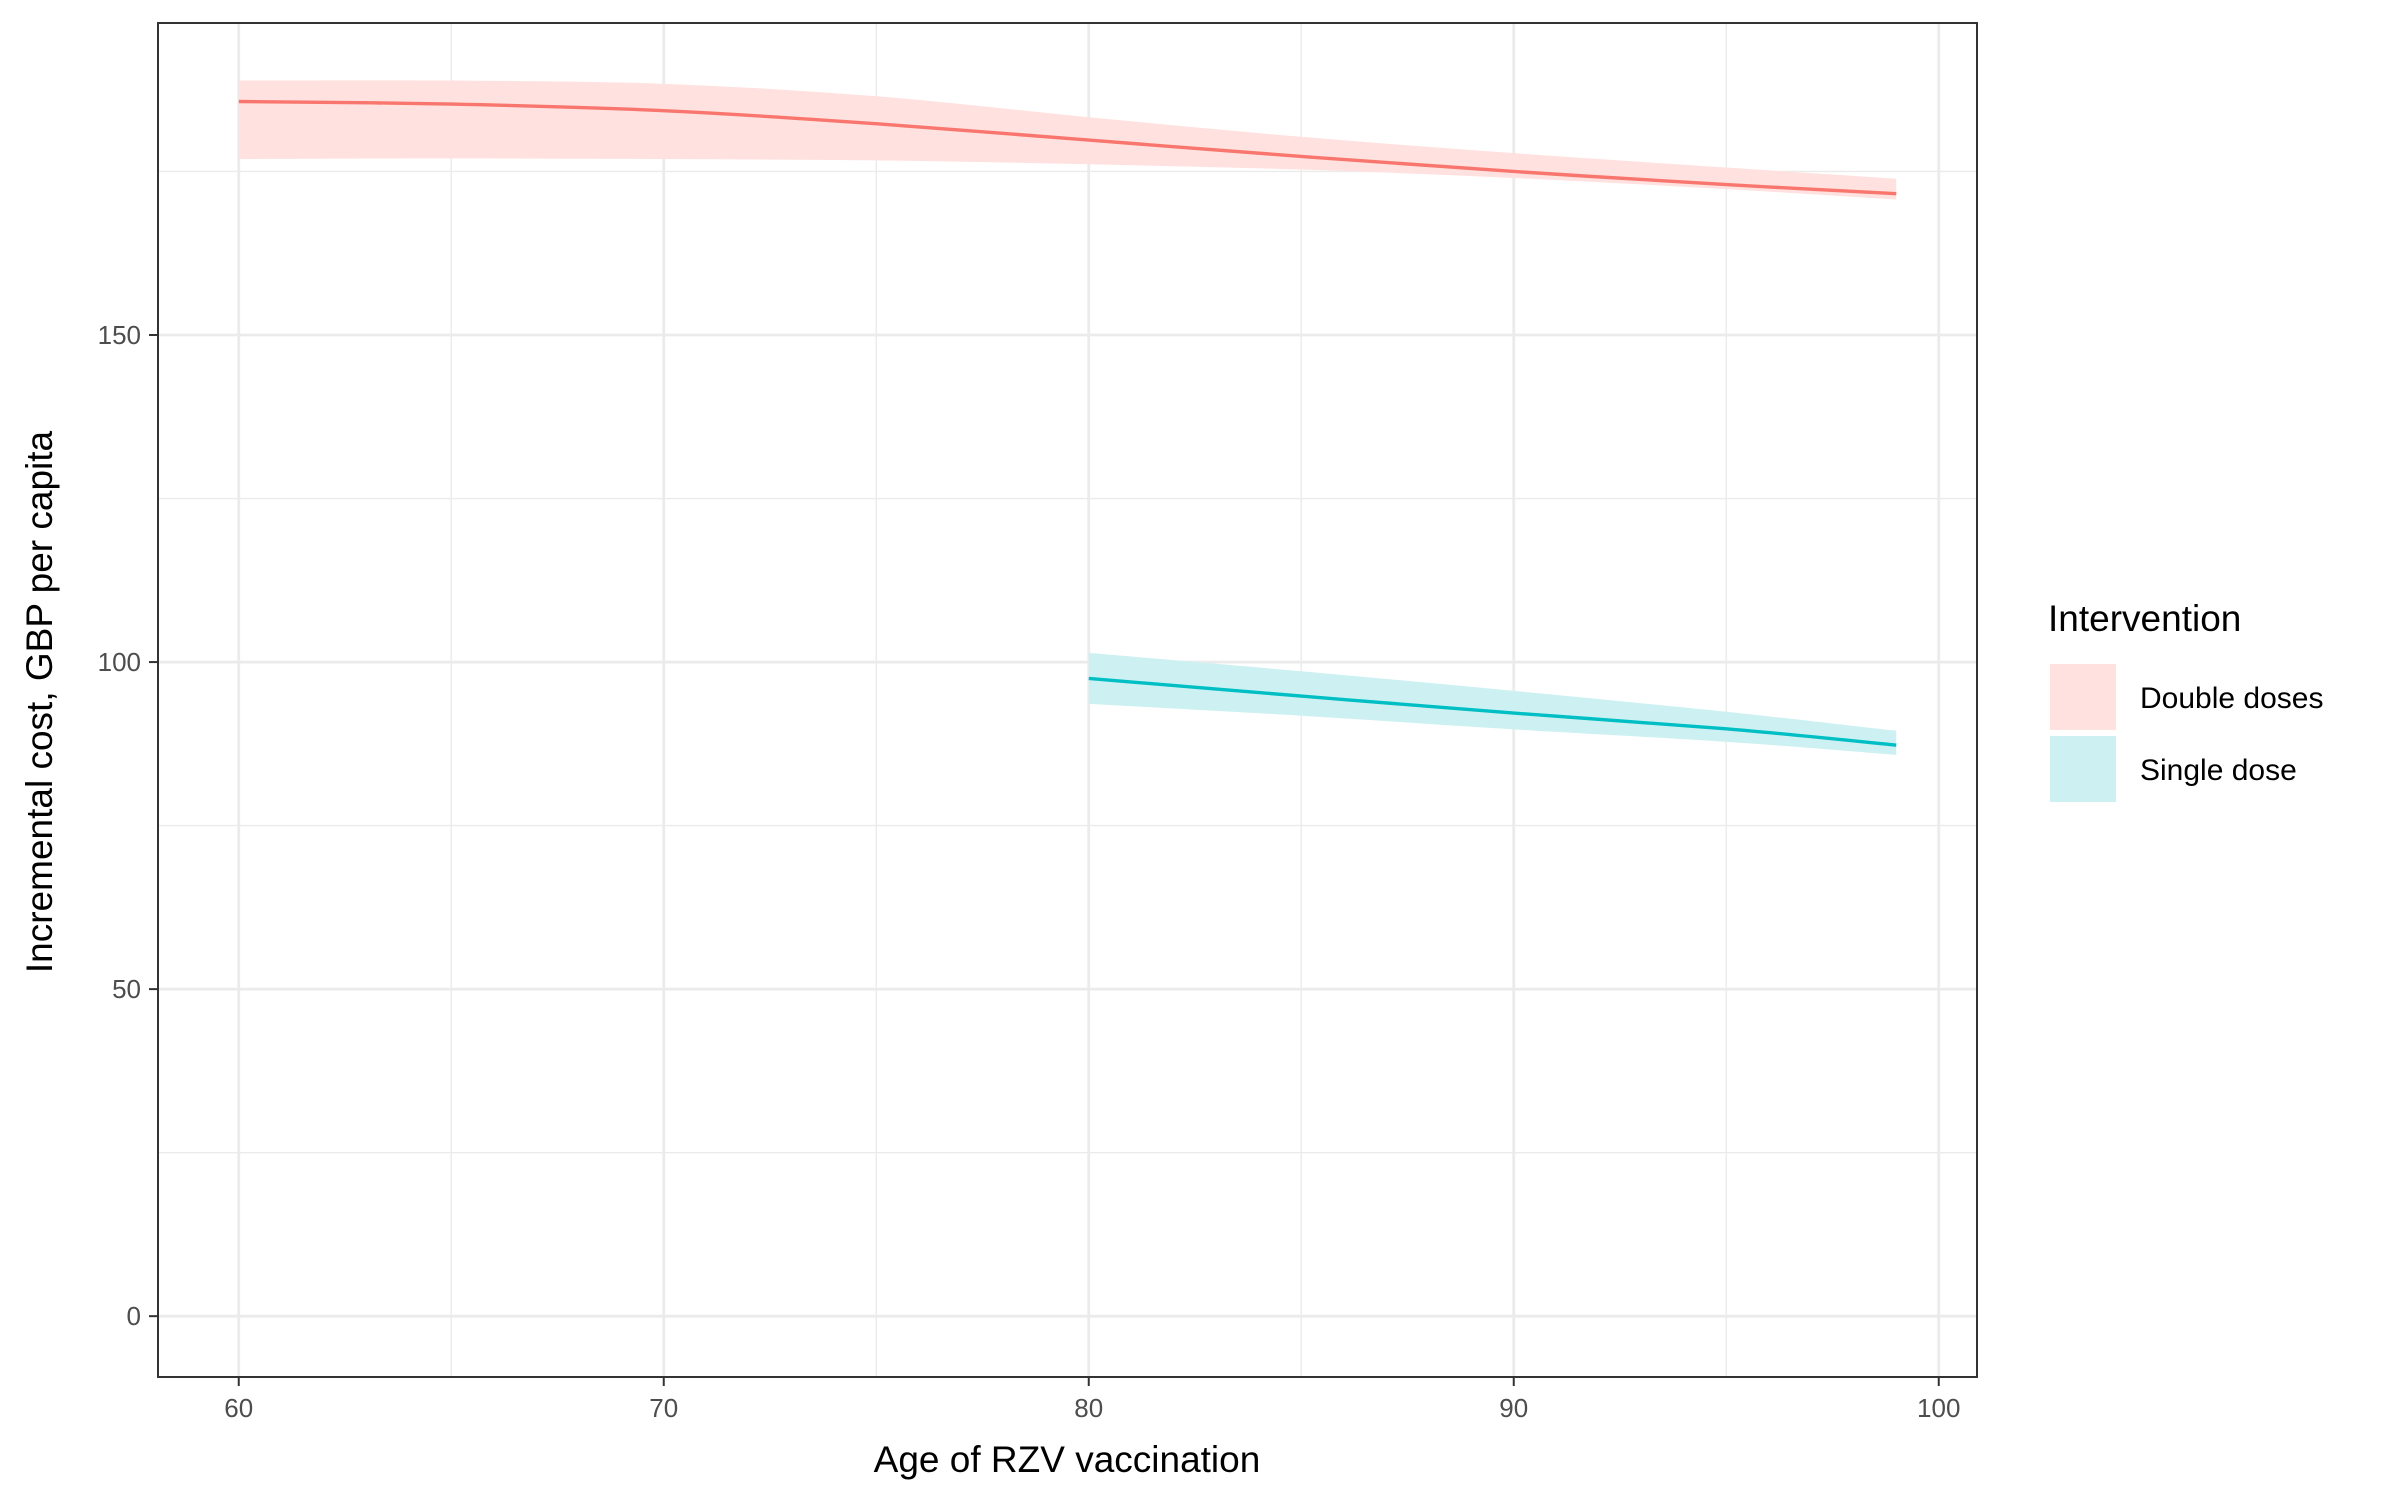 This screenshot has width=2400, height=1500. I want to click on ribbon-single-dose, so click(1492, 703).